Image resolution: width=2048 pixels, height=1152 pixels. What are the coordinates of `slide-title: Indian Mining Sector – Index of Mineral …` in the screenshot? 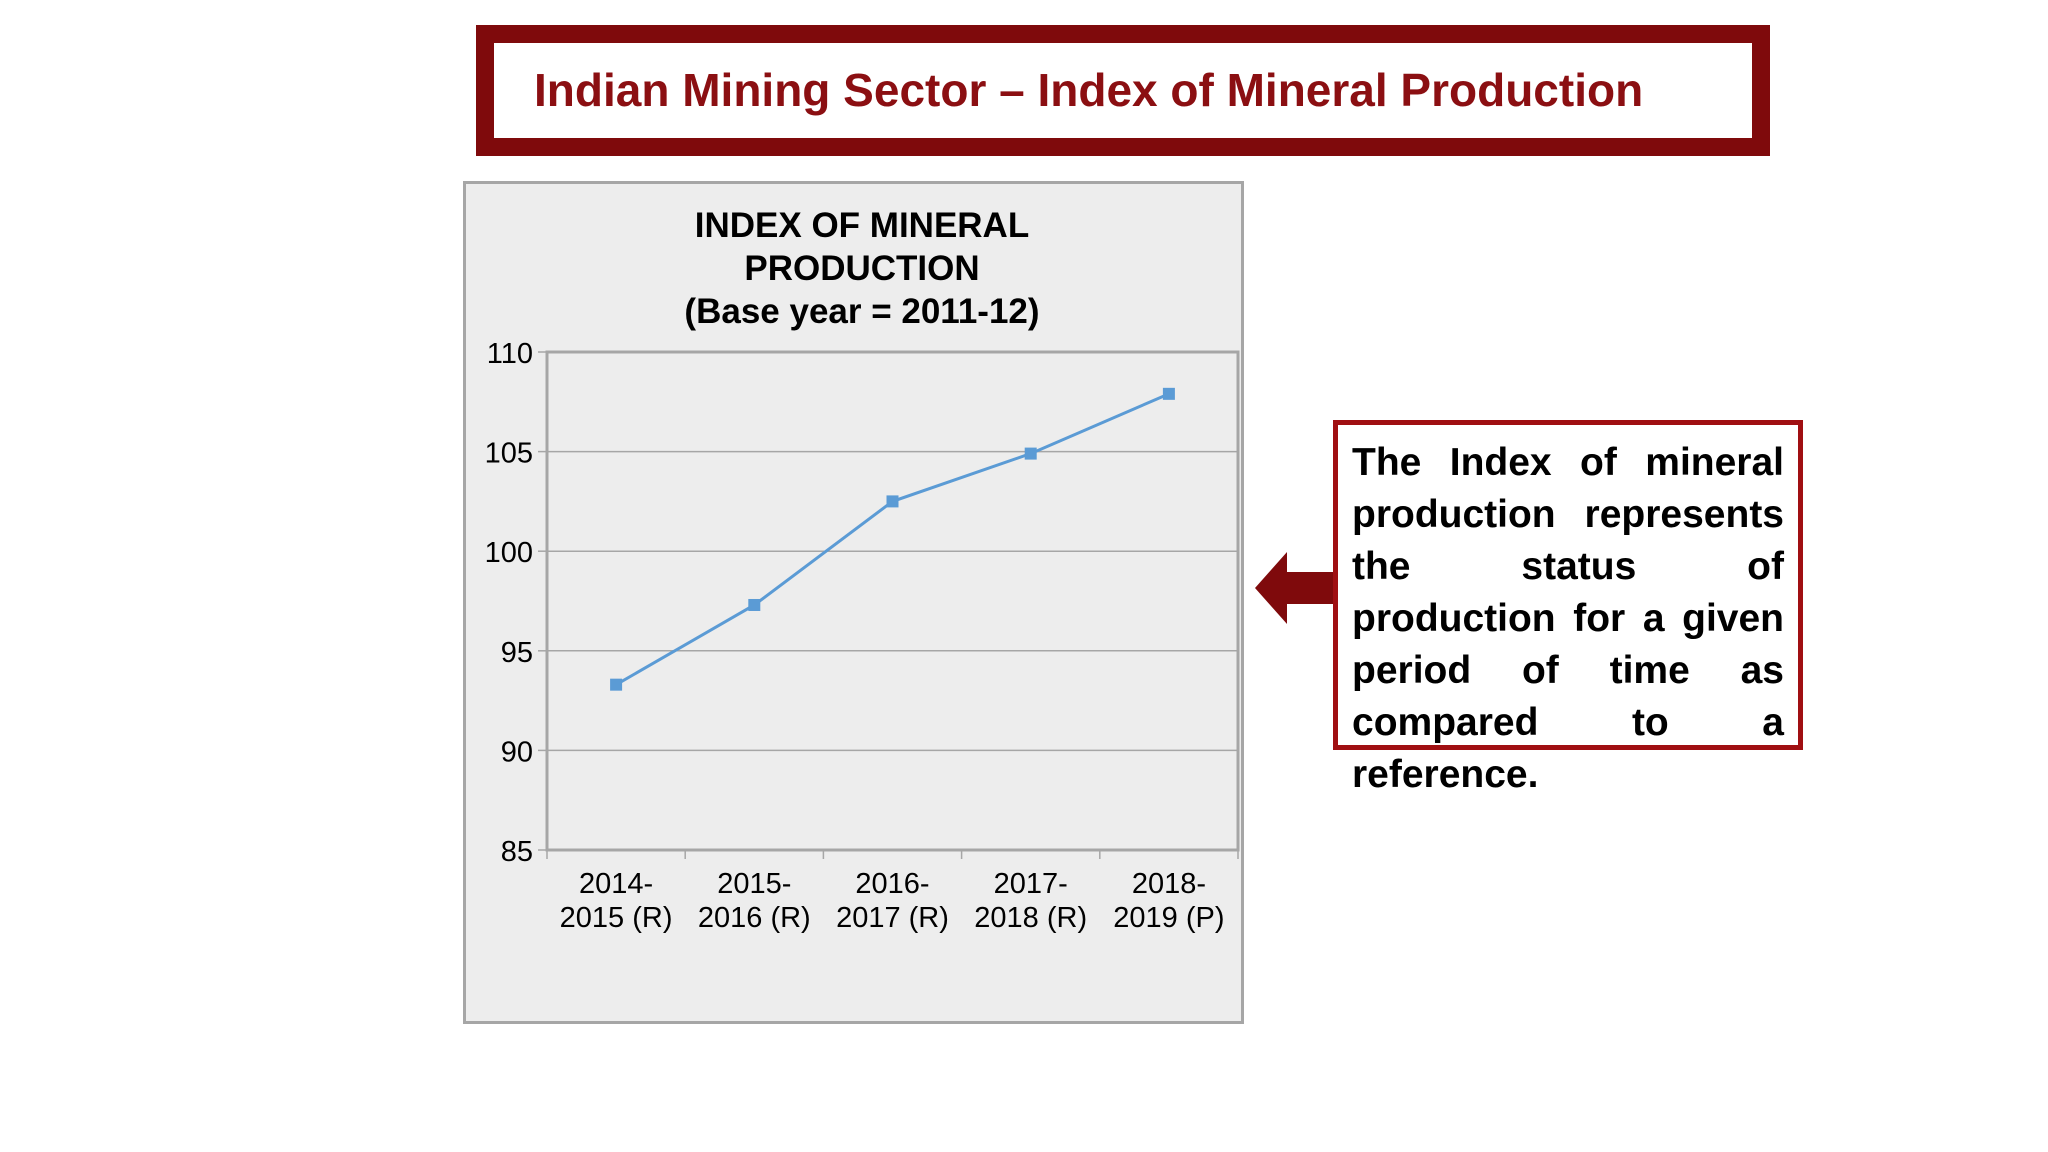 It's located at (1089, 90).